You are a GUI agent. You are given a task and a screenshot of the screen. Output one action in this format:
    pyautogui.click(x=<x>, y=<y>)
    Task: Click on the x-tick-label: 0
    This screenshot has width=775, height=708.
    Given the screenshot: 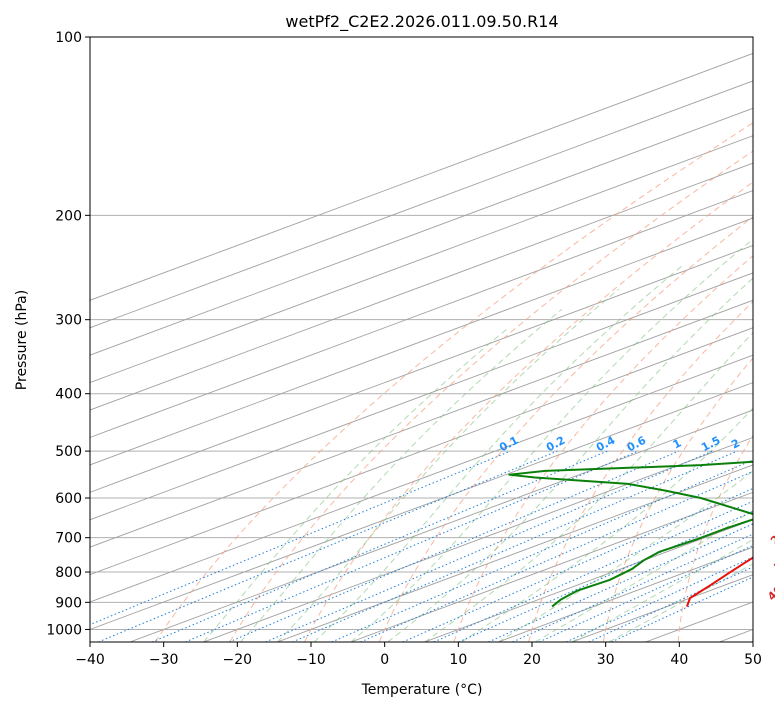 What is the action you would take?
    pyautogui.click(x=384, y=660)
    